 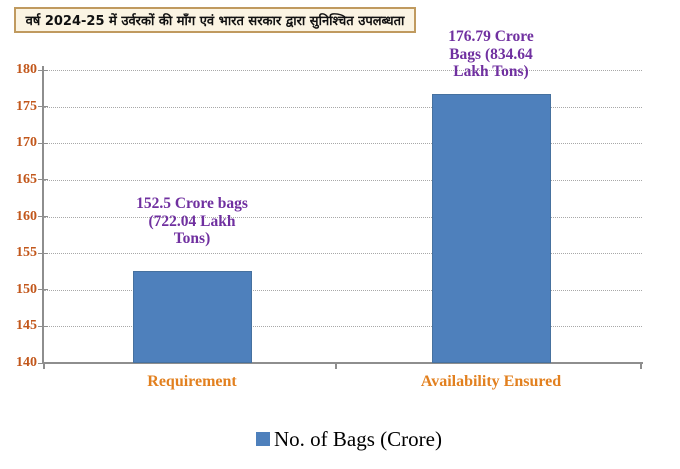 I want to click on y-tick-label-155: 155, so click(x=26, y=253).